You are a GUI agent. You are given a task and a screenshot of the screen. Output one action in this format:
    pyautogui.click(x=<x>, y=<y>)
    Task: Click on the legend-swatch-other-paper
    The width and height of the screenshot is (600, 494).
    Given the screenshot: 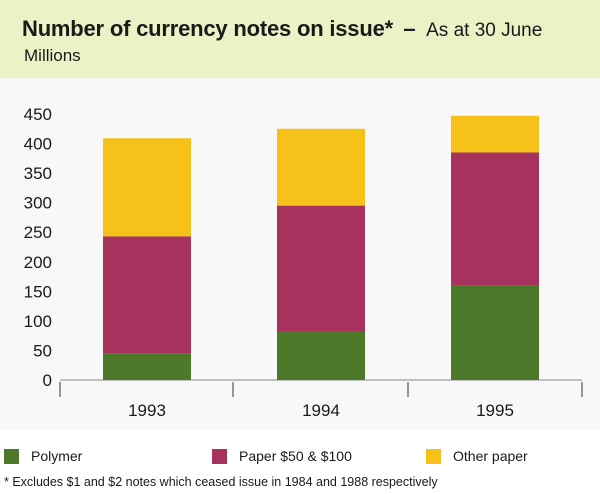 What is the action you would take?
    pyautogui.click(x=433, y=456)
    